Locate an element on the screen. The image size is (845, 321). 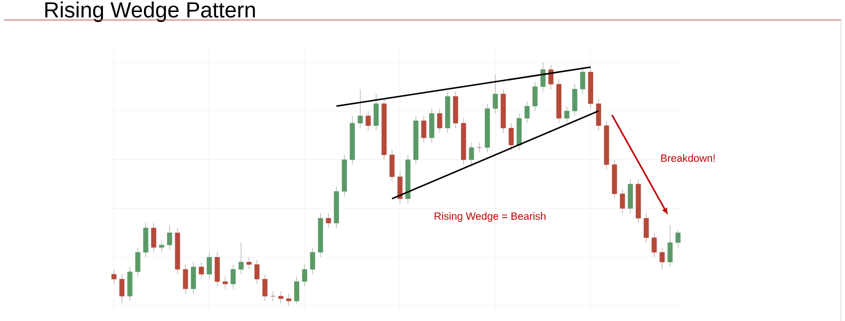
annotation: Rising Wedge = Bearish is located at coordinates (490, 217).